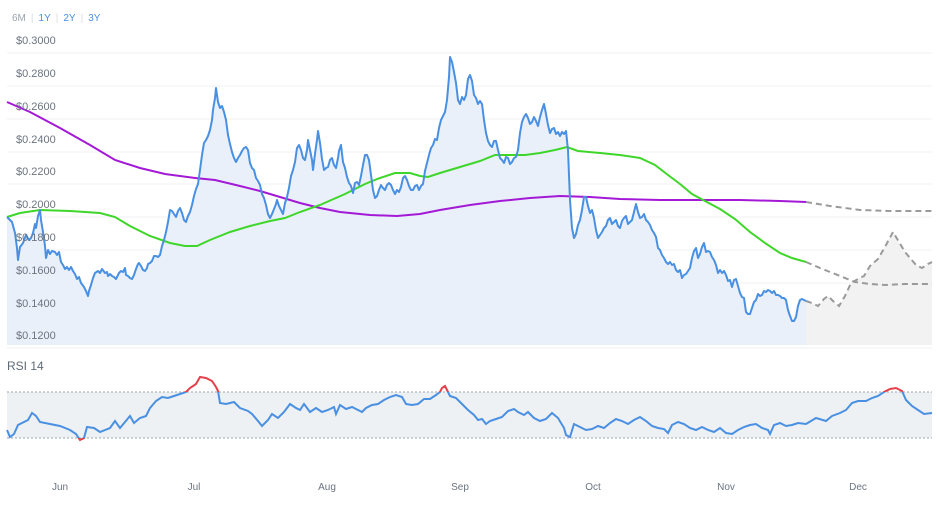 The width and height of the screenshot is (937, 506). I want to click on rsi-line, so click(469, 415).